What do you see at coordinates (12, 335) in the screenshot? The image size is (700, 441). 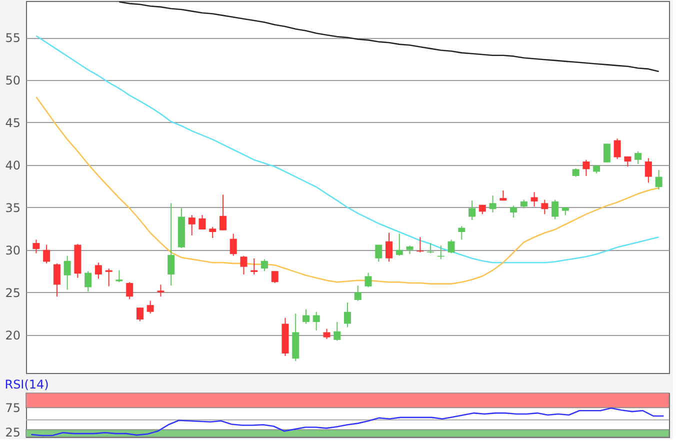 I see `y-tick-label: 20` at bounding box center [12, 335].